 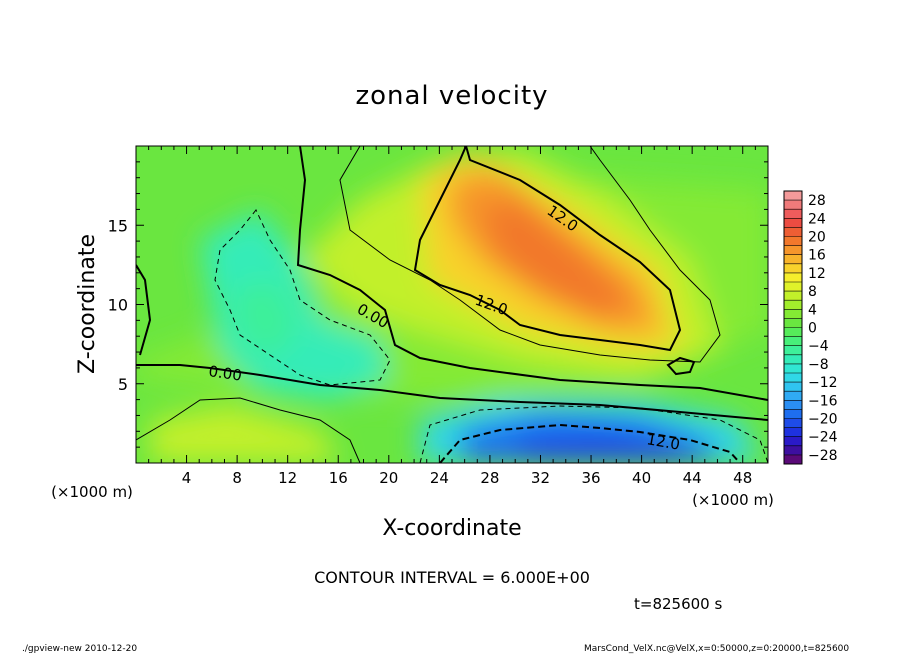 I want to click on y-tick-label: 5, so click(x=123, y=384).